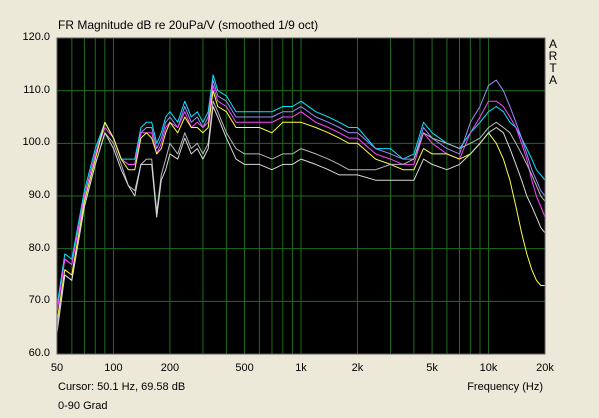 The width and height of the screenshot is (599, 418). I want to click on x-tick-label: 1k, so click(301, 368).